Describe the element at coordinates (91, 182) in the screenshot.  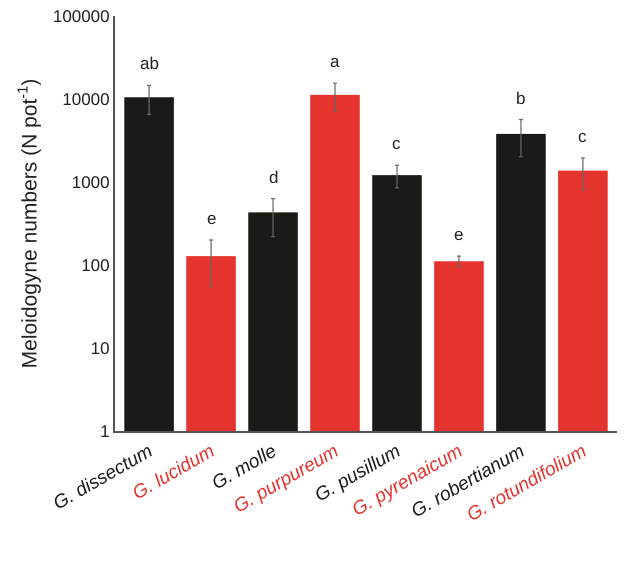
I see `y-tick-label: 1000` at that location.